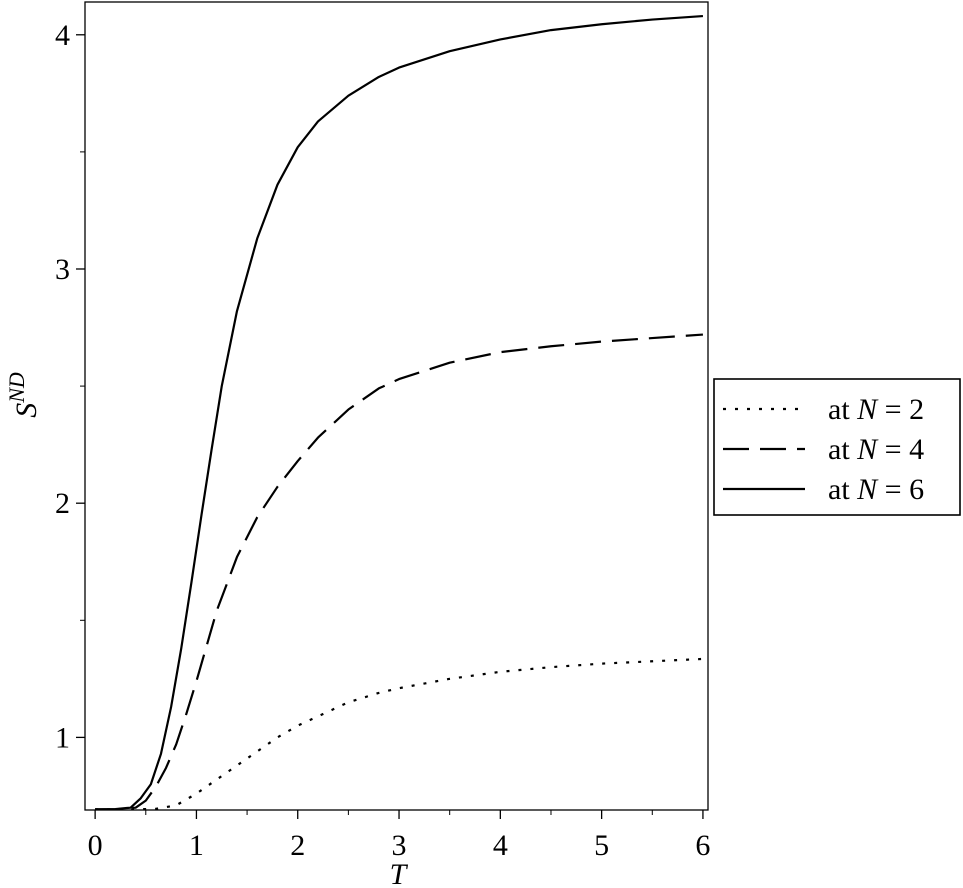 This screenshot has height=888, width=963. I want to click on y-axis: 1 2 3 4, so click(70, 386).